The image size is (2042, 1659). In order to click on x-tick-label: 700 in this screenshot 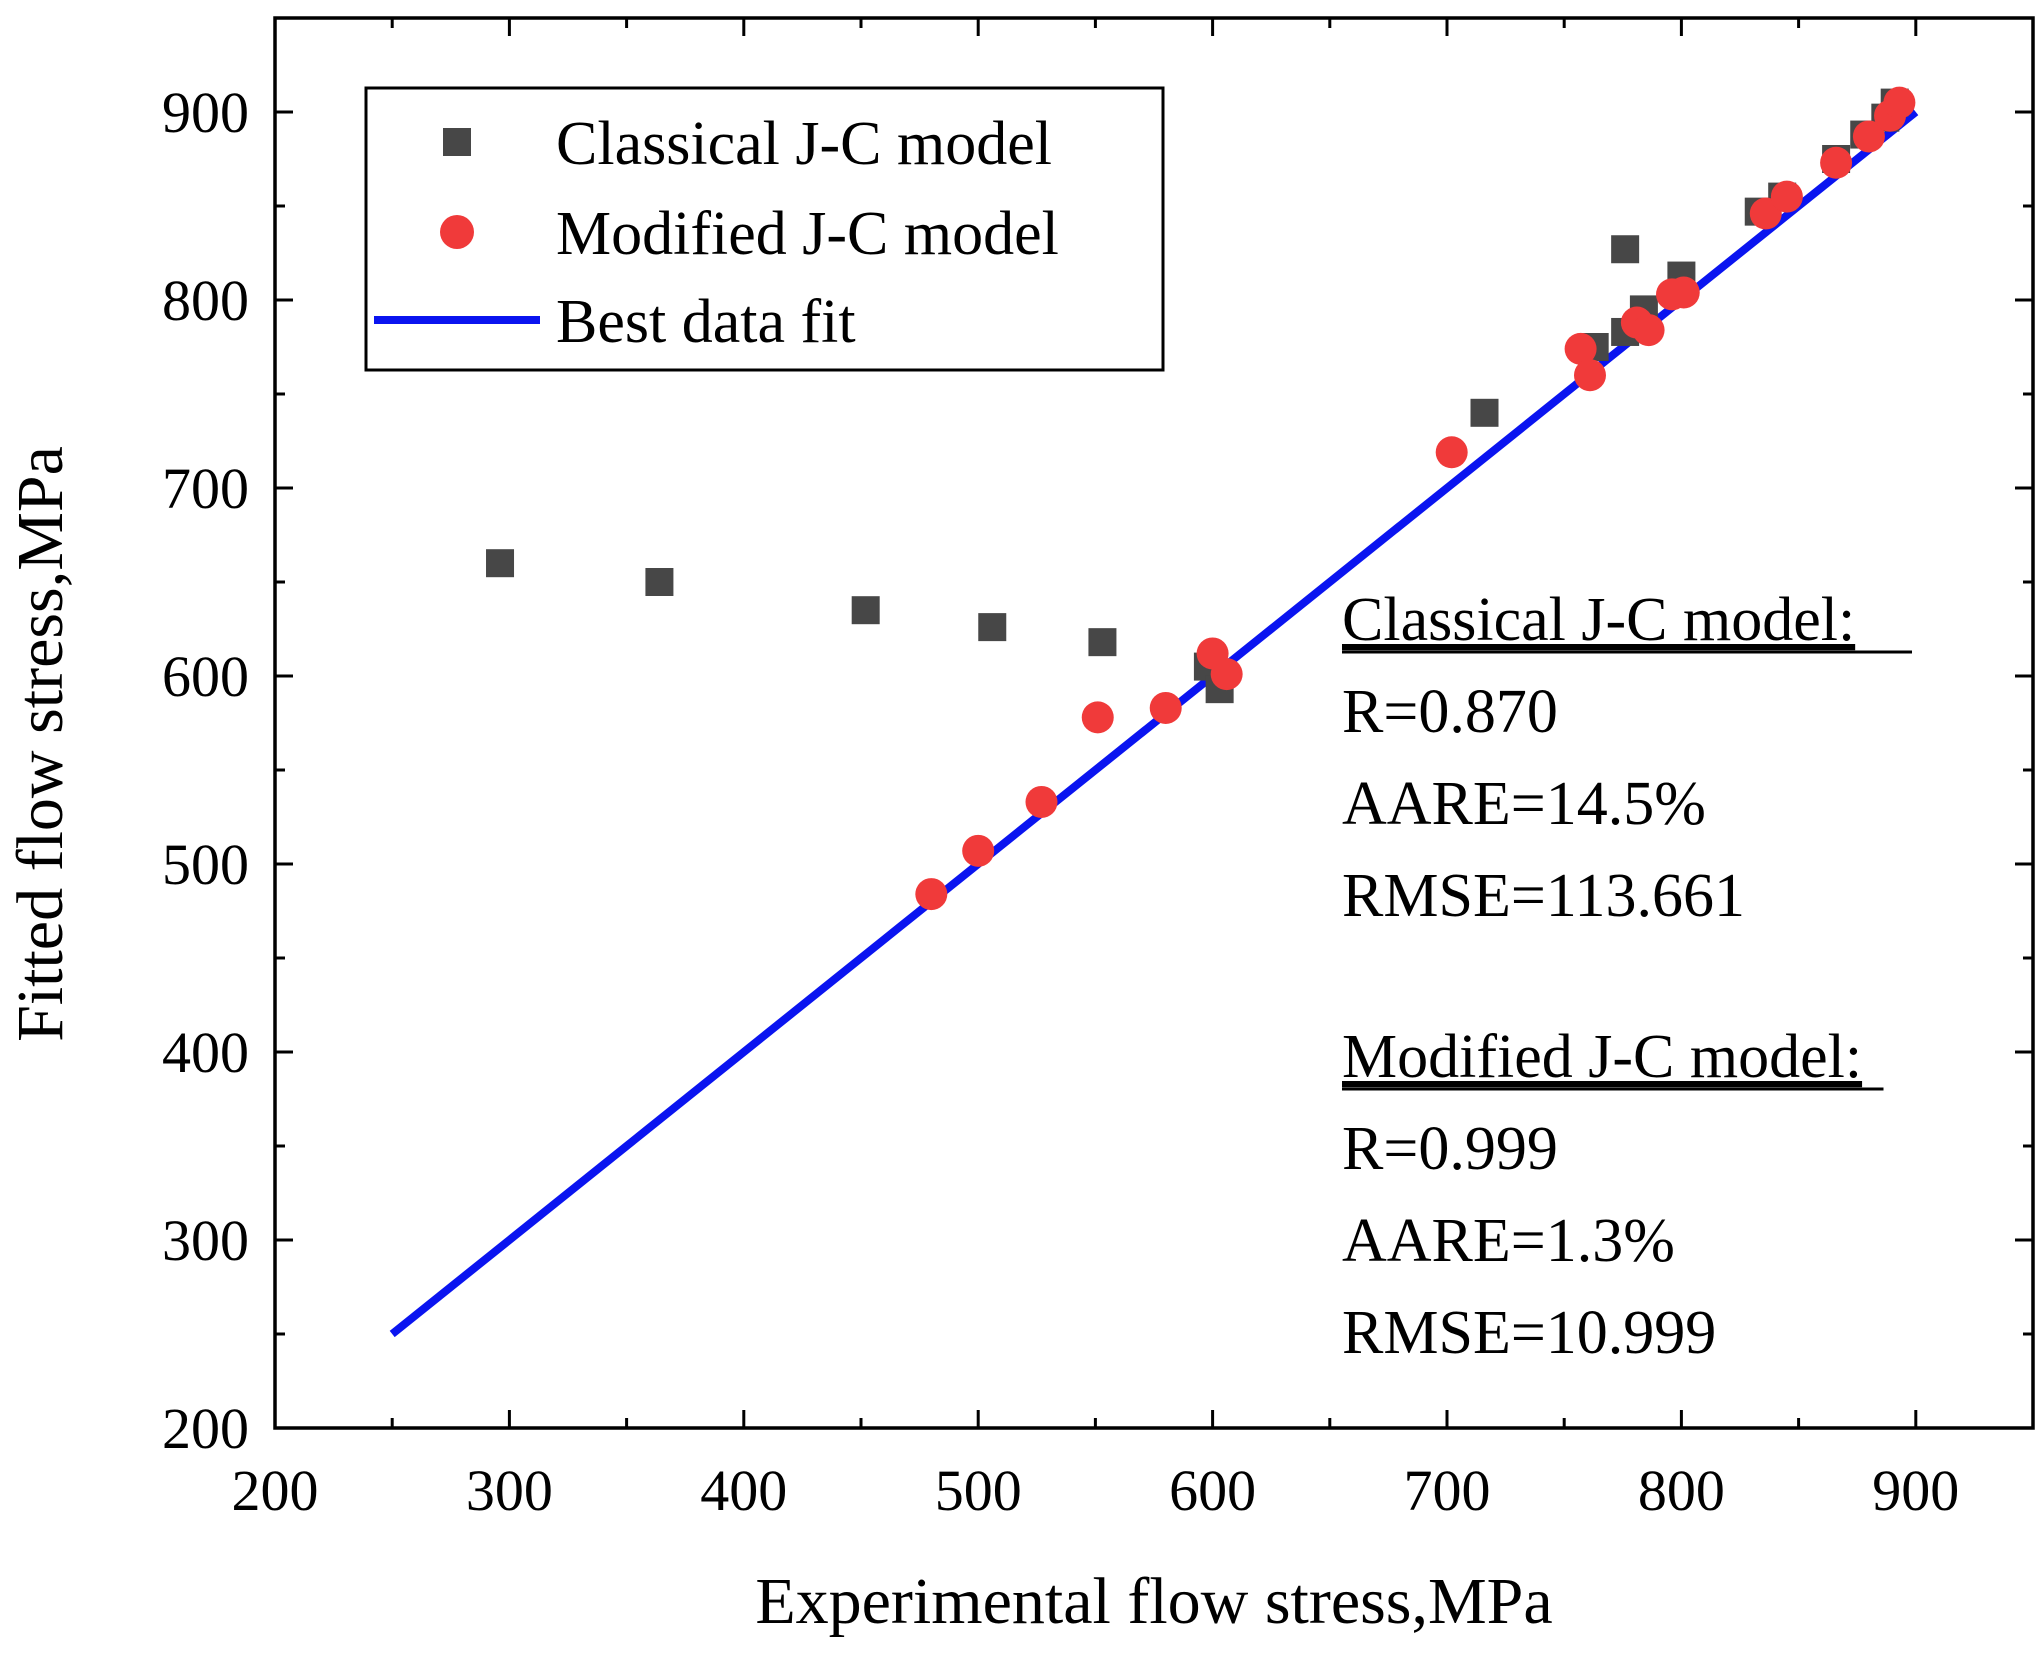, I will do `click(1447, 1490)`.